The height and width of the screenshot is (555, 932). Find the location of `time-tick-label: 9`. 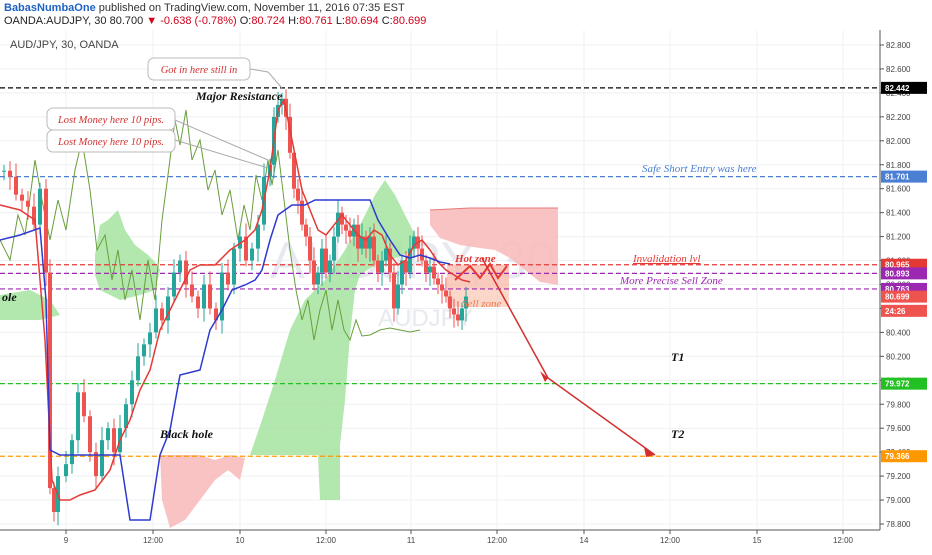

time-tick-label: 9 is located at coordinates (66, 540).